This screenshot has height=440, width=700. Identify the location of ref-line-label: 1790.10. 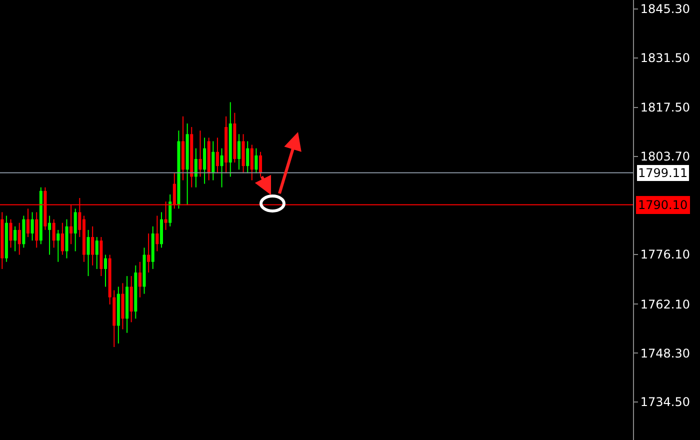
(663, 205).